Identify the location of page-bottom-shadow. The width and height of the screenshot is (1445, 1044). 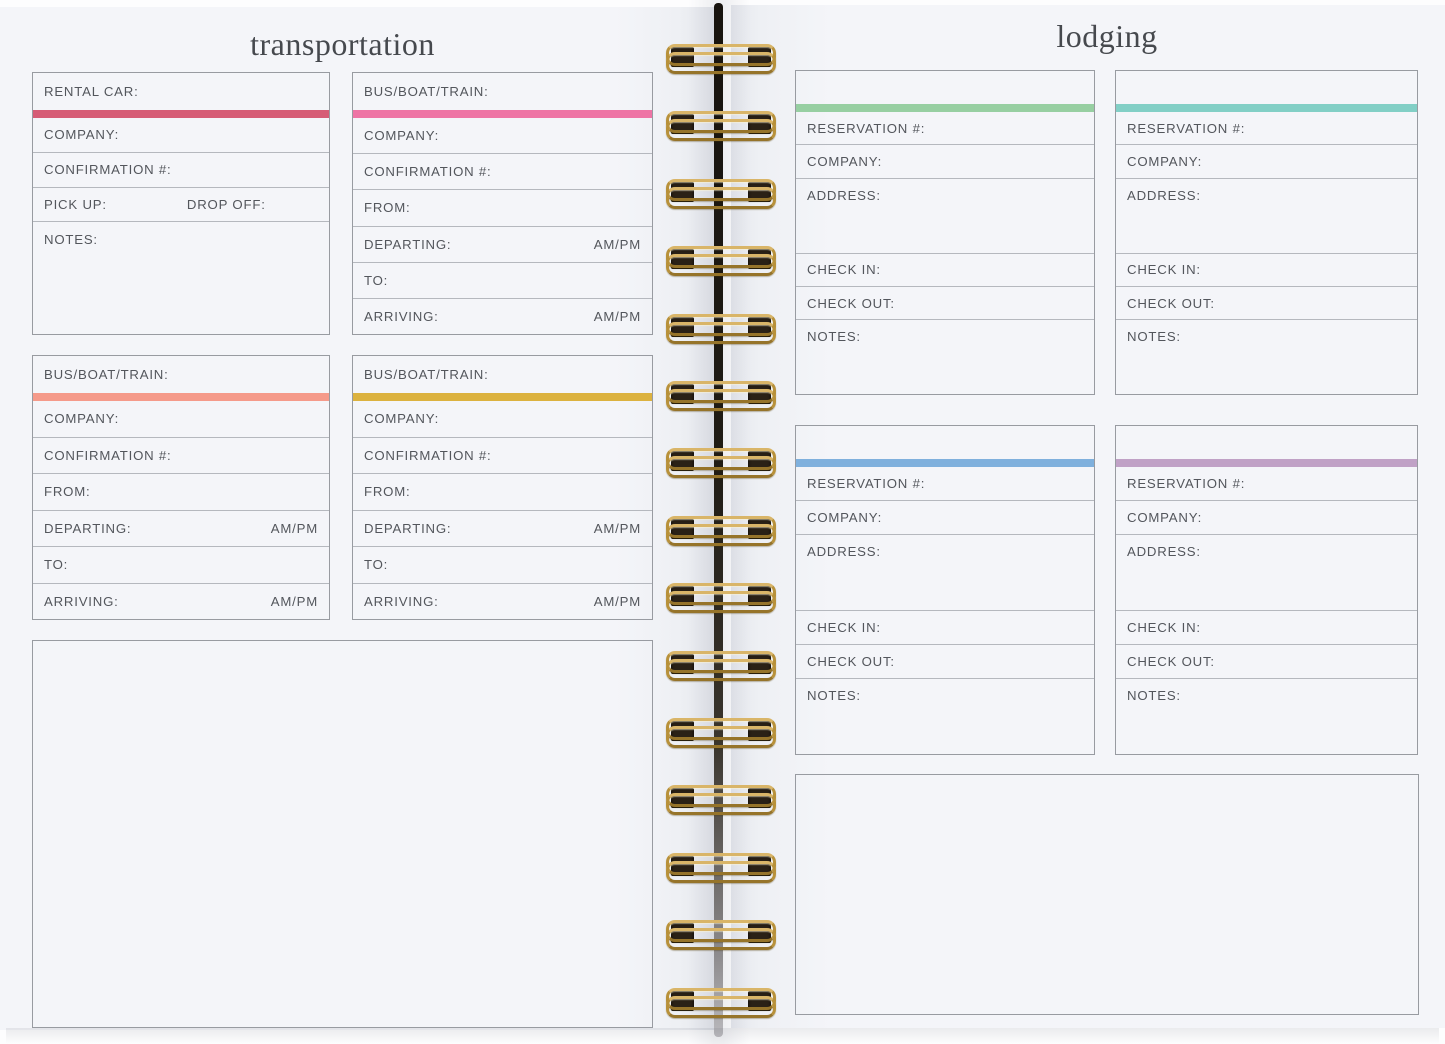
(722, 1036).